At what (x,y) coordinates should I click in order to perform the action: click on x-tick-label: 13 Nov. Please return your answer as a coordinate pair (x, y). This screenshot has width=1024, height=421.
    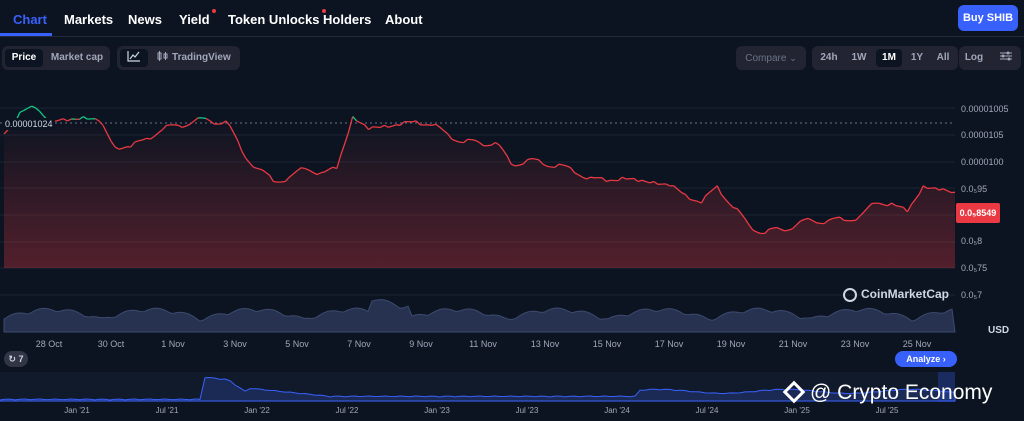
    Looking at the image, I should click on (545, 344).